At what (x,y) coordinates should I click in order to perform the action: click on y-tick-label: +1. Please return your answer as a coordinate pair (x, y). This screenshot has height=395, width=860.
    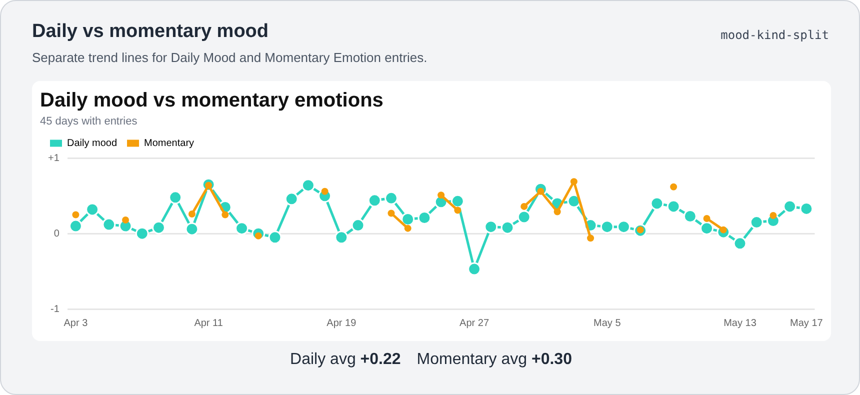
    Looking at the image, I should click on (54, 158).